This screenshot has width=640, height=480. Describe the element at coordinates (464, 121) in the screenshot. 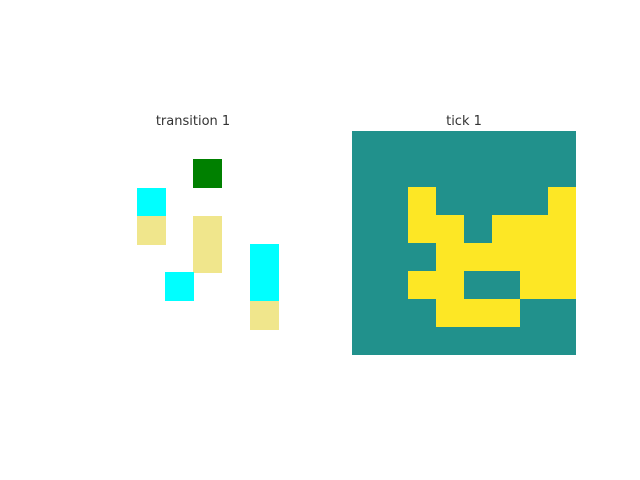

I see `tick-panel-title: tick 1` at that location.